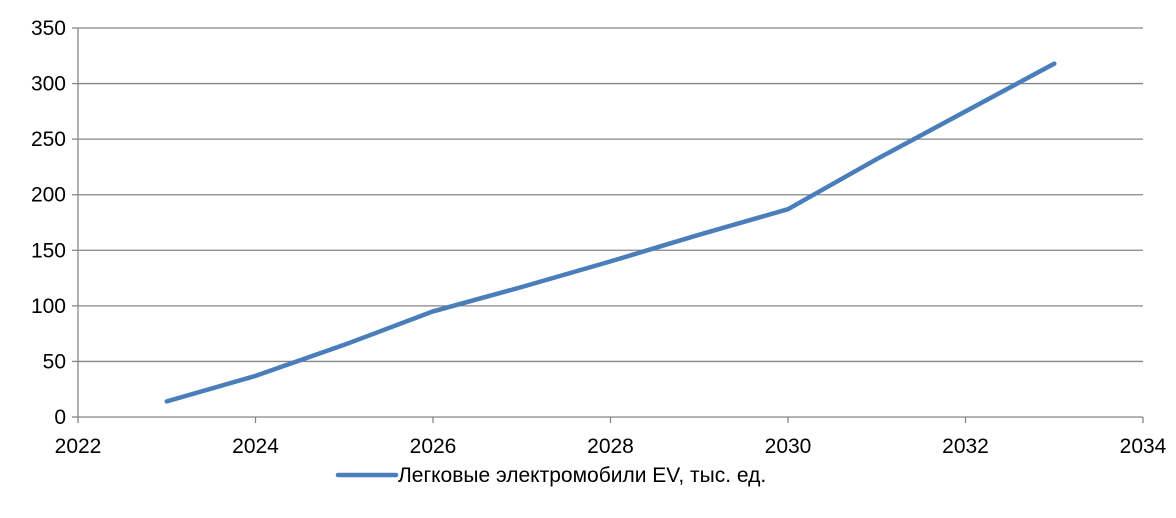  I want to click on y-axis-tick-labels: 0 50 100 150 200 250 300 350, so click(48, 223).